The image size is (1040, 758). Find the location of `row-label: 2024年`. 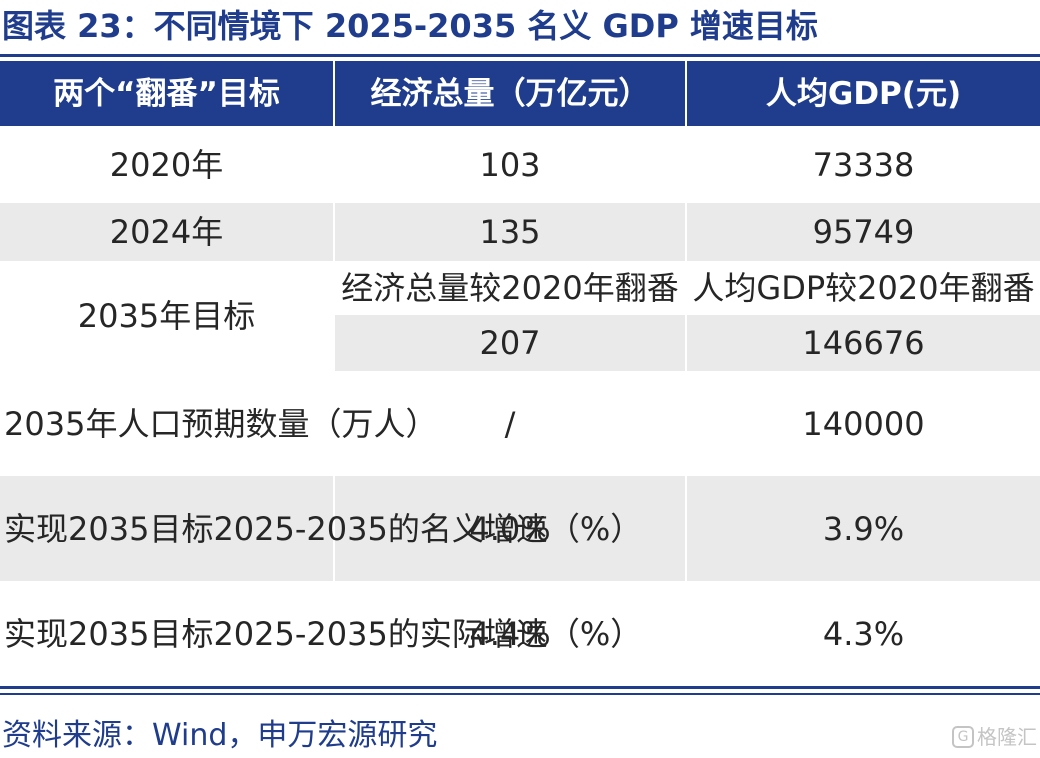

row-label: 2024年 is located at coordinates (167, 232).